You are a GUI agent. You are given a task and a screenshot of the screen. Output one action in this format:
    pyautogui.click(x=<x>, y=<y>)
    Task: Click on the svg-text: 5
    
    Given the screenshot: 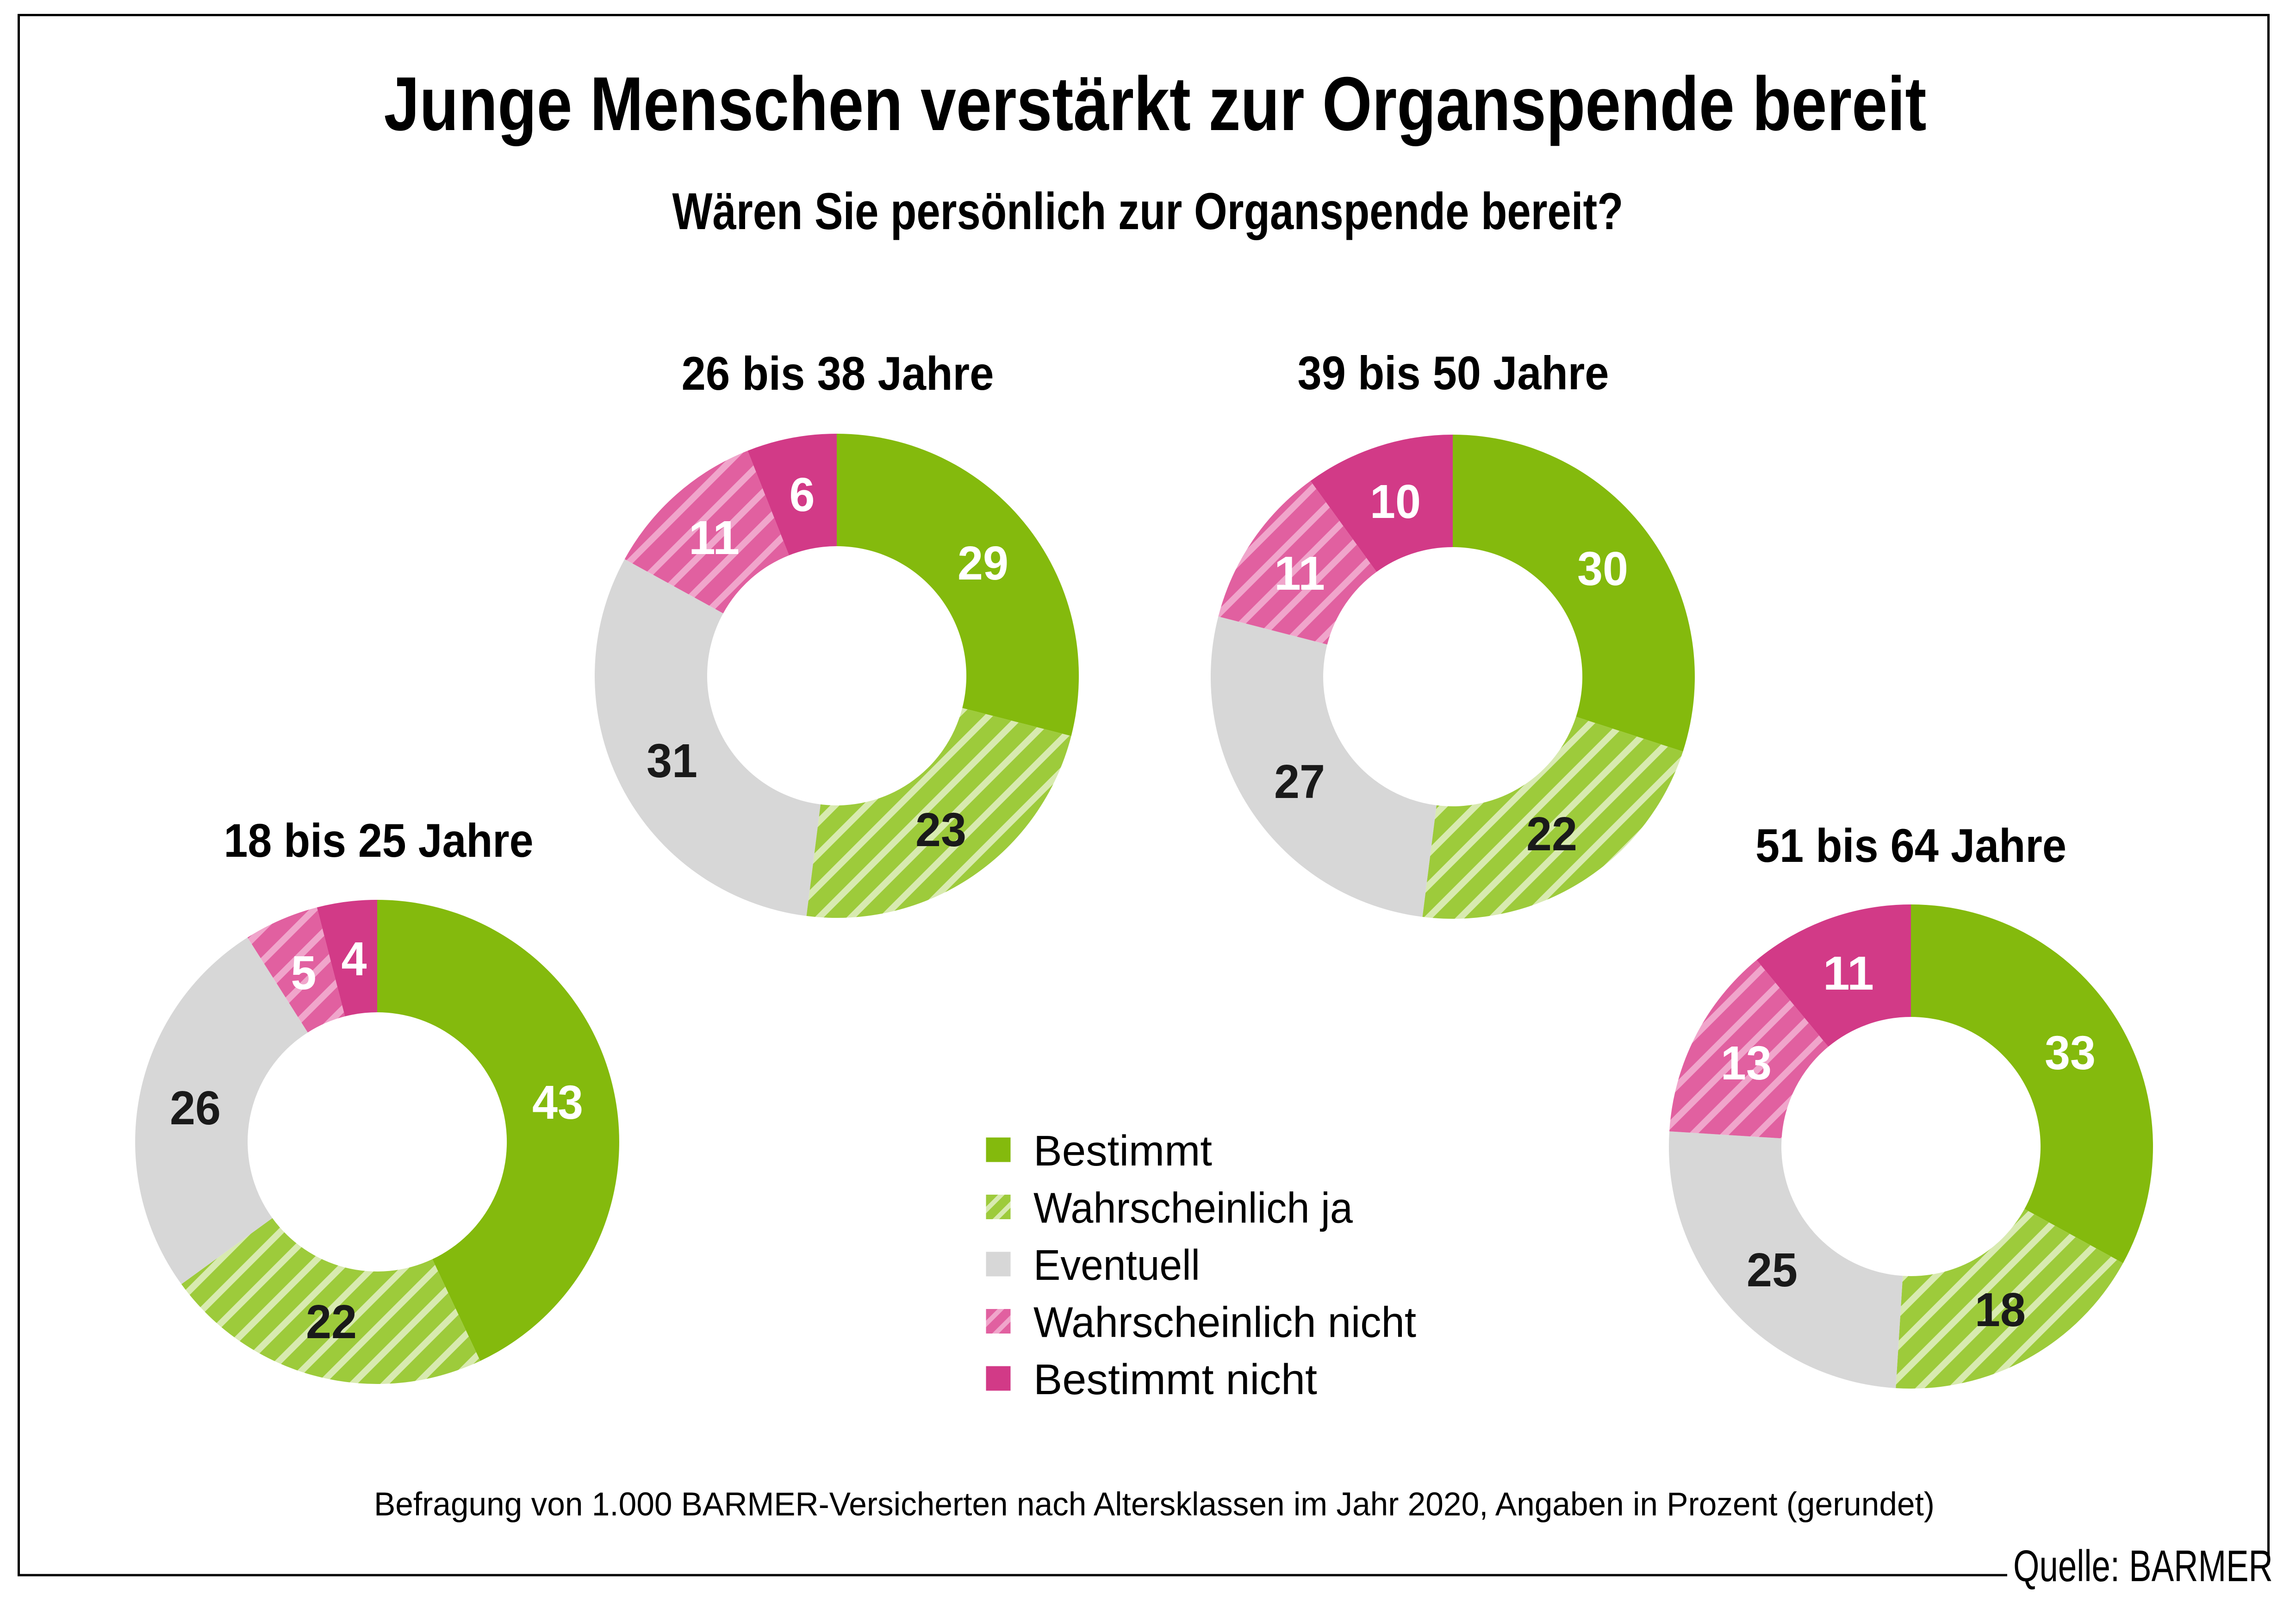 What is the action you would take?
    pyautogui.click(x=304, y=972)
    